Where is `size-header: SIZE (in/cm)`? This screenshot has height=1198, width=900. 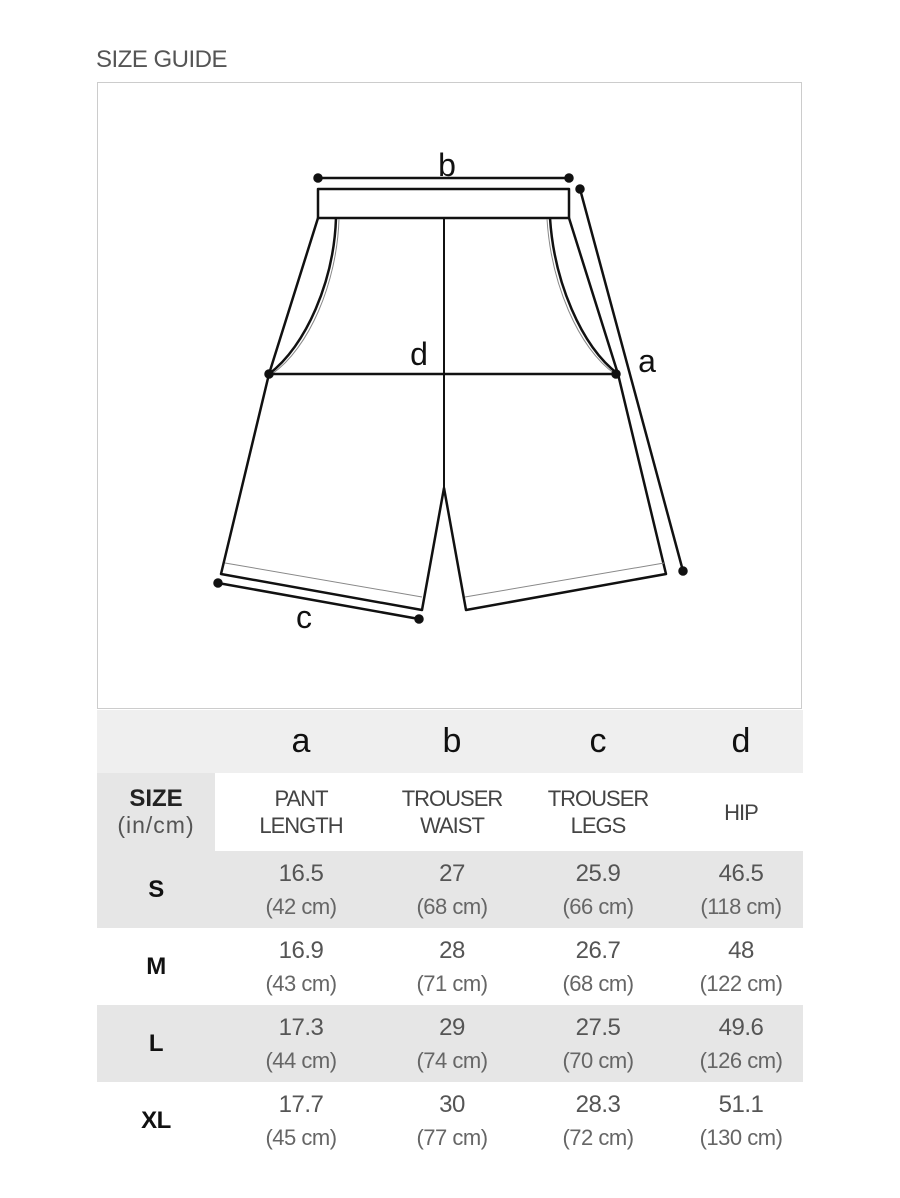 size-header: SIZE (in/cm) is located at coordinates (156, 812).